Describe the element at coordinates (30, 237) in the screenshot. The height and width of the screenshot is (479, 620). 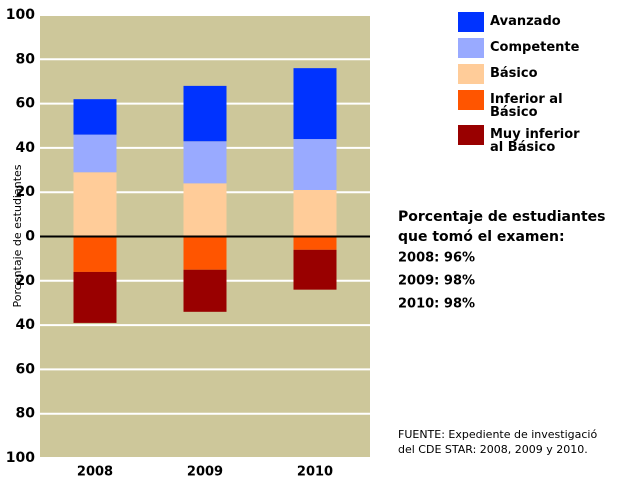
I see `y-tick-label: 0` at that location.